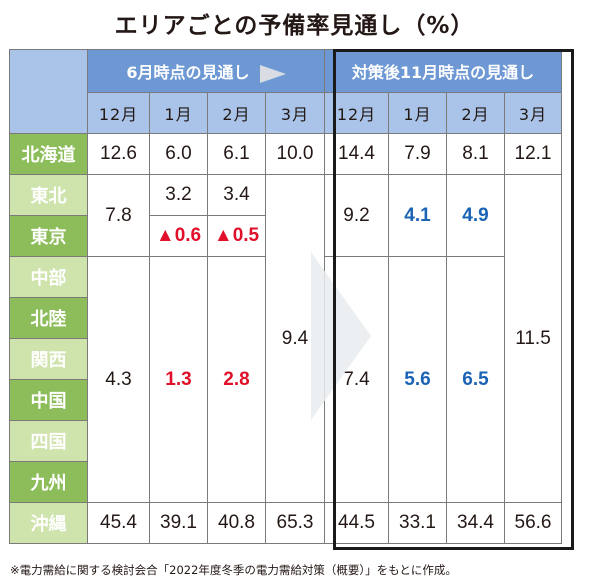 The height and width of the screenshot is (586, 589). What do you see at coordinates (272, 73) in the screenshot?
I see `arrow-icon` at bounding box center [272, 73].